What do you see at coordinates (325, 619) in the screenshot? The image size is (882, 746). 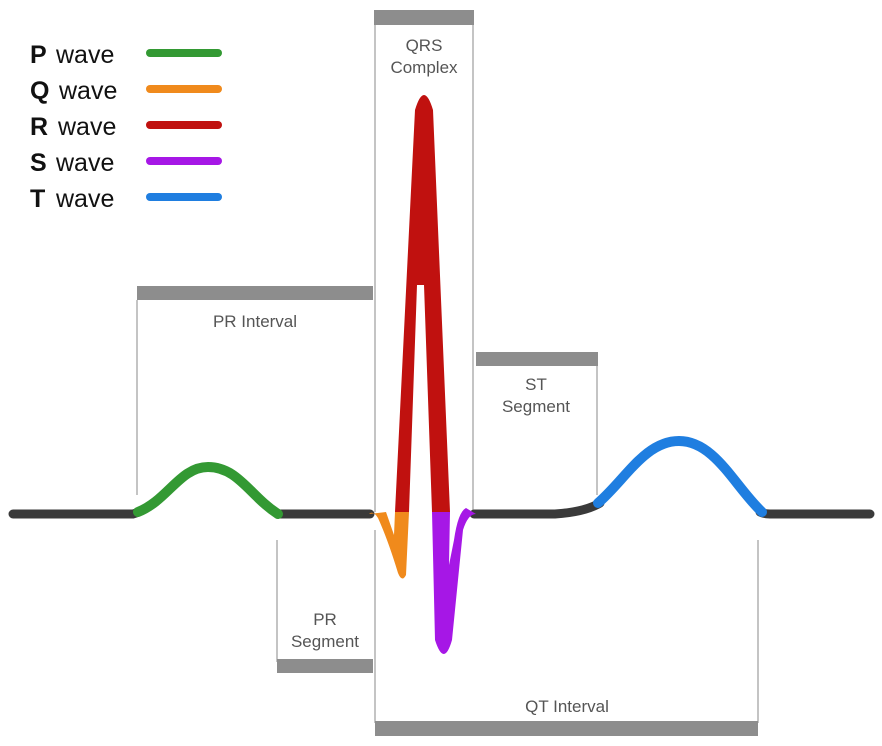 I see `pr-segment-label-line1: PR` at bounding box center [325, 619].